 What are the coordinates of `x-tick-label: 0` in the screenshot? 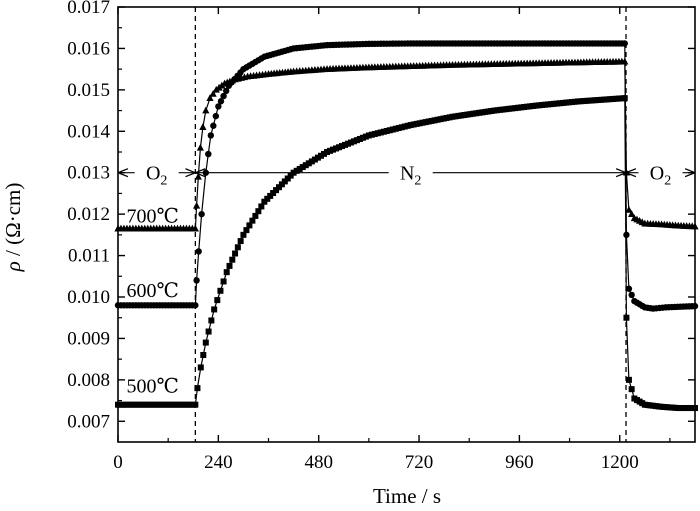 It's located at (118, 462).